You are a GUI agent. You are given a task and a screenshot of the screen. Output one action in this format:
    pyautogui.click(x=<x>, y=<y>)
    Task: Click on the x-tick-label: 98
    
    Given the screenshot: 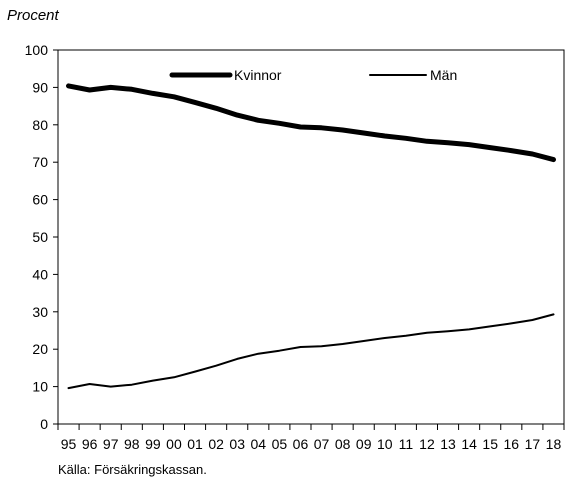 What is the action you would take?
    pyautogui.click(x=132, y=444)
    